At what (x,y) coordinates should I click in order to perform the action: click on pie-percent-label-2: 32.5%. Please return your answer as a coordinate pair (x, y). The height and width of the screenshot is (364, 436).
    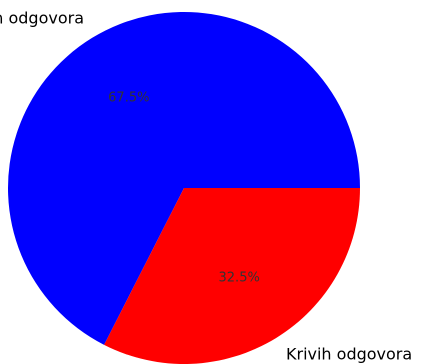
    Looking at the image, I should click on (239, 278).